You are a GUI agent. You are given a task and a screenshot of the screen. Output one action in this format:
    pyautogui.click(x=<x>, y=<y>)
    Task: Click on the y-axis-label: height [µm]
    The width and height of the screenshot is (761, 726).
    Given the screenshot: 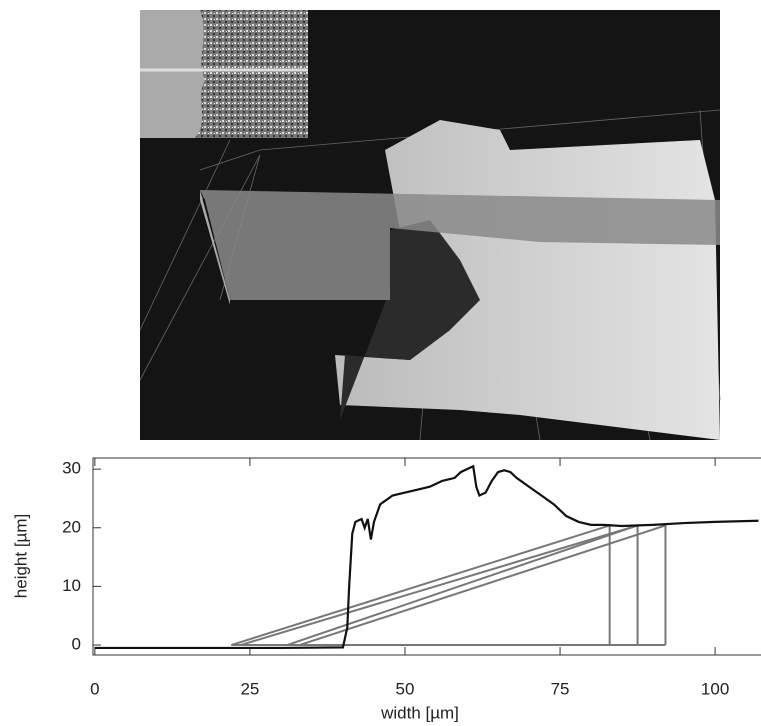 What is the action you would take?
    pyautogui.click(x=20, y=556)
    